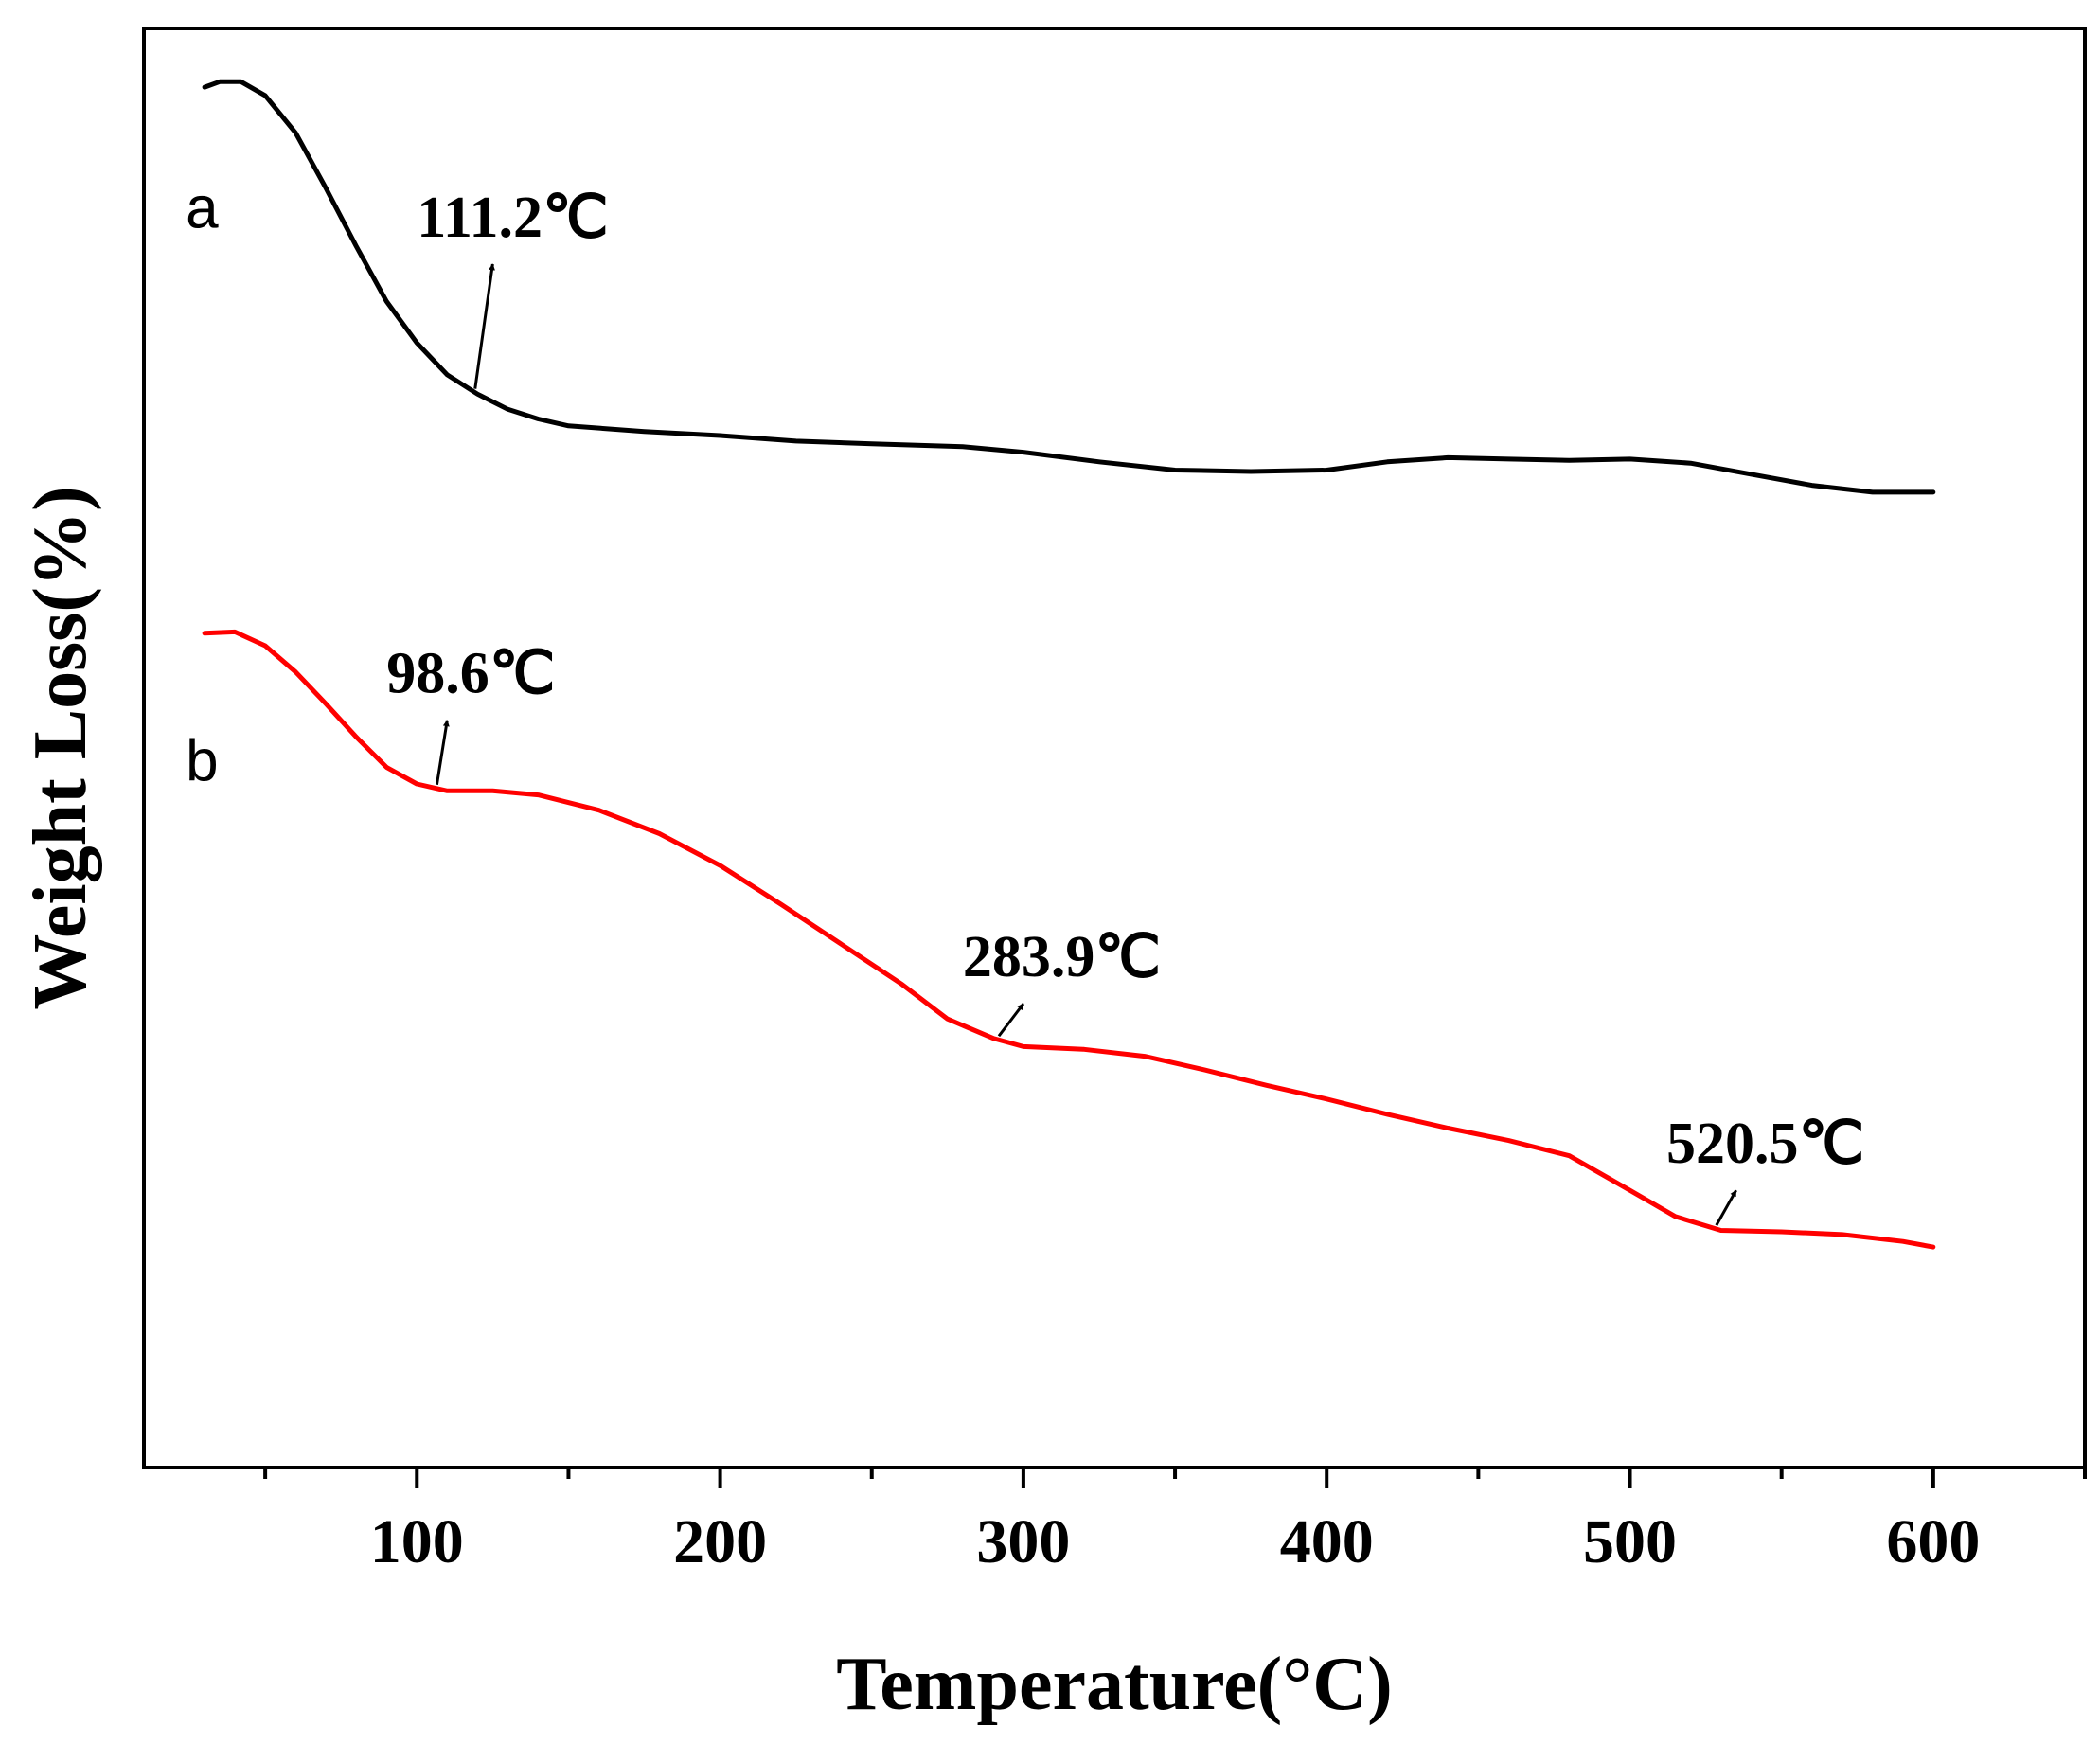  What do you see at coordinates (1114, 1684) in the screenshot?
I see `x-axis-title: Temperature(°C)` at bounding box center [1114, 1684].